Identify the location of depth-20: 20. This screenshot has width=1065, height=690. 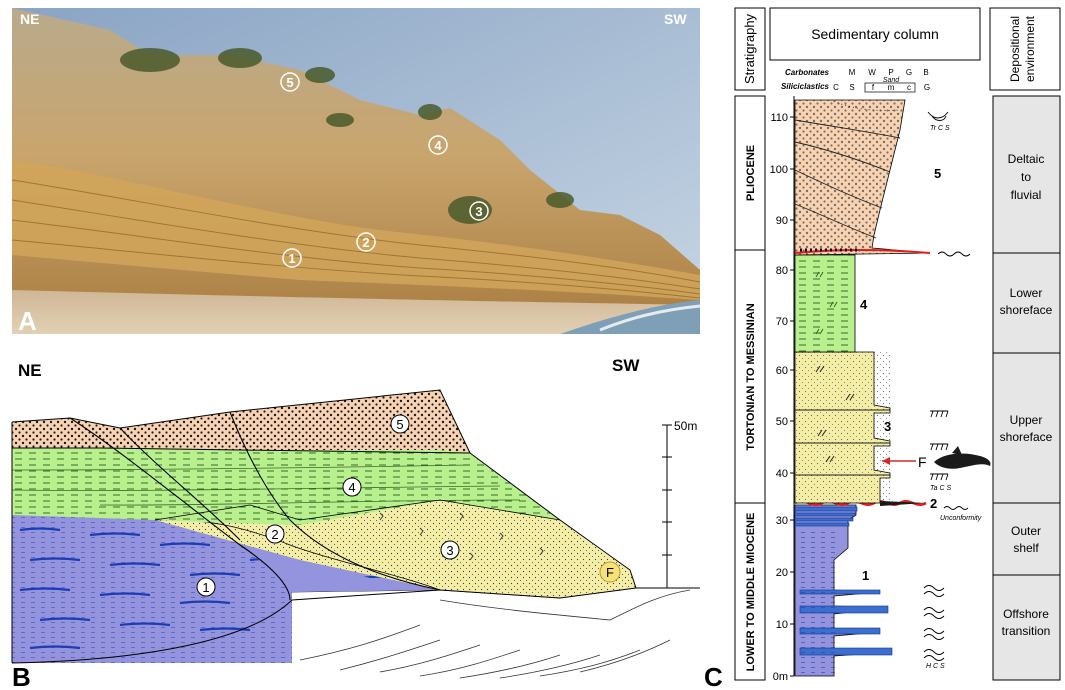
(782, 573).